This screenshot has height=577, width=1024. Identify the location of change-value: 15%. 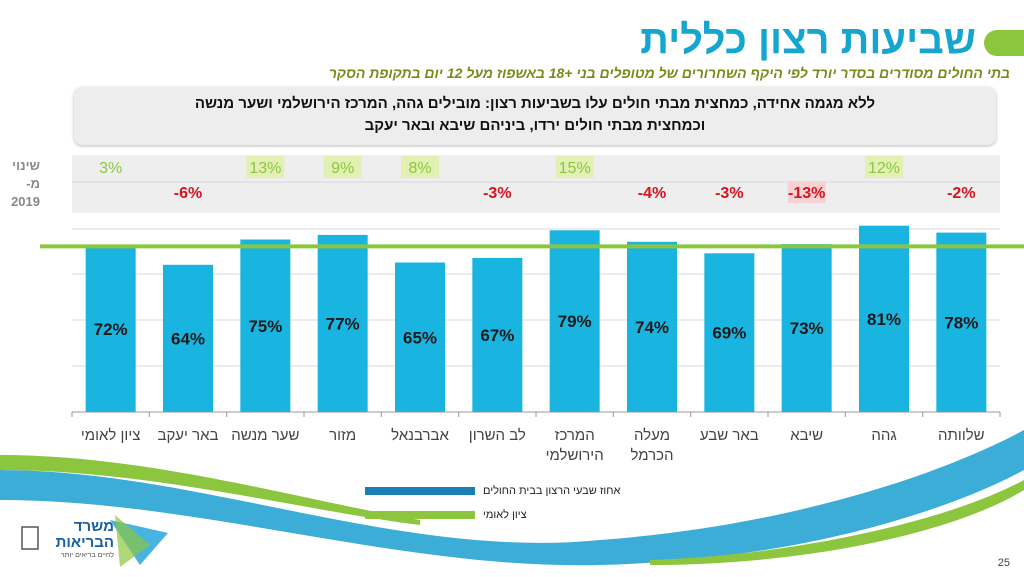
(575, 168).